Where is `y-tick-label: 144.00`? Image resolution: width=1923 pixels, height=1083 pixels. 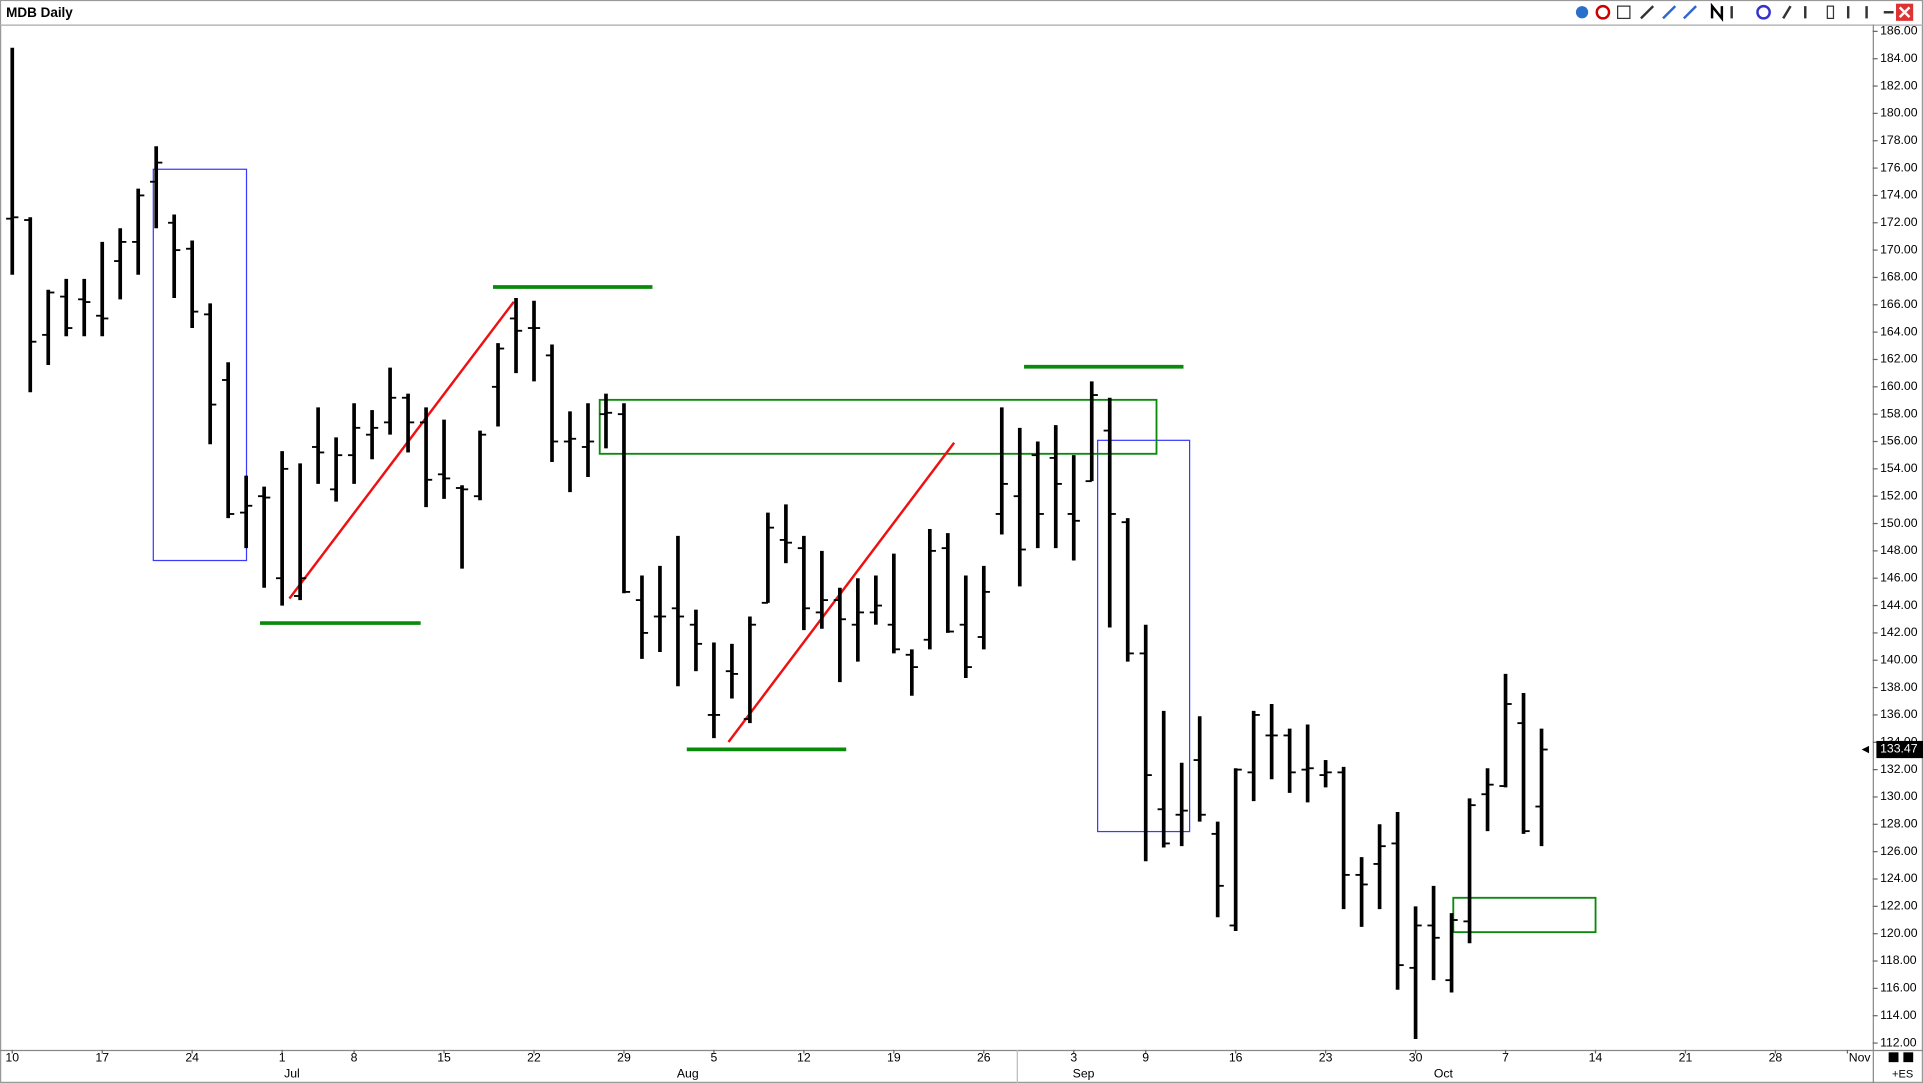 y-tick-label: 144.00 is located at coordinates (1899, 605).